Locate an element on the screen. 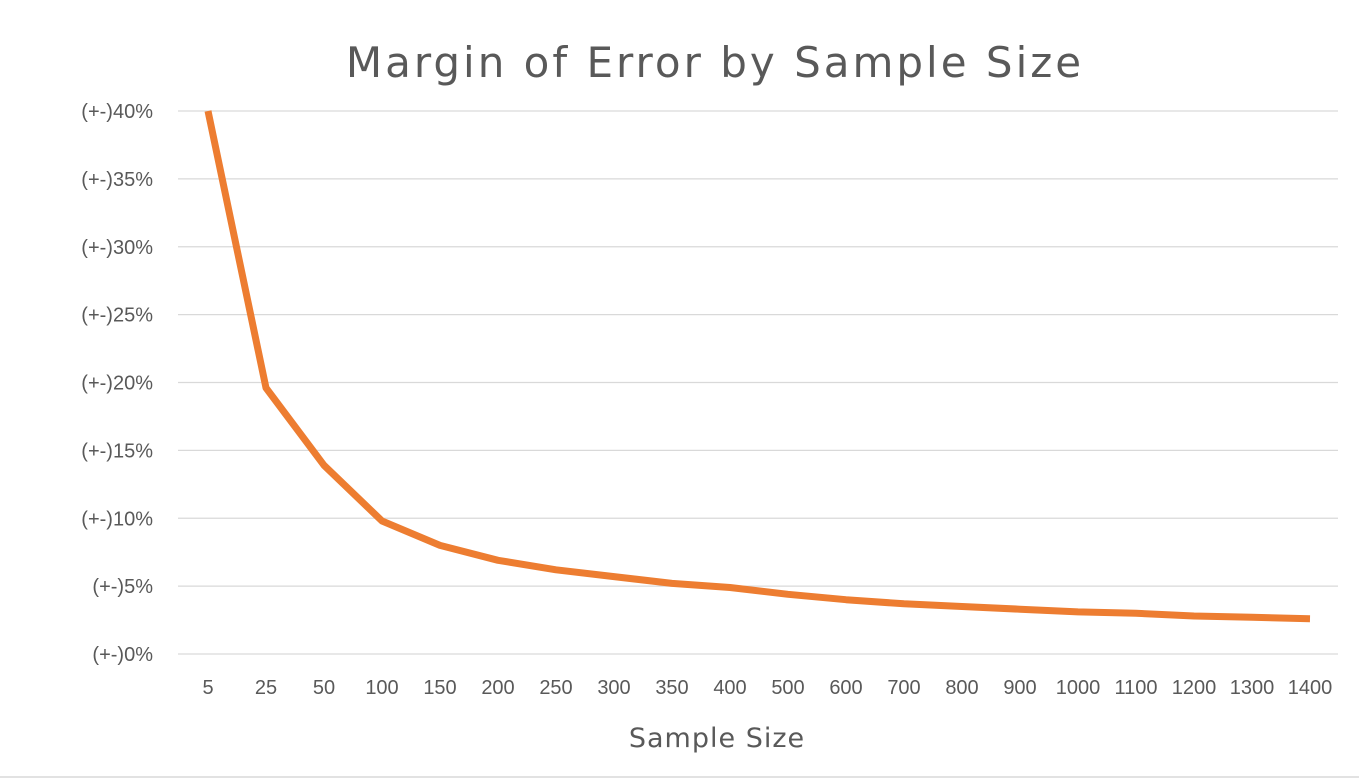  y-tick-label: (+-)0% is located at coordinates (122, 655).